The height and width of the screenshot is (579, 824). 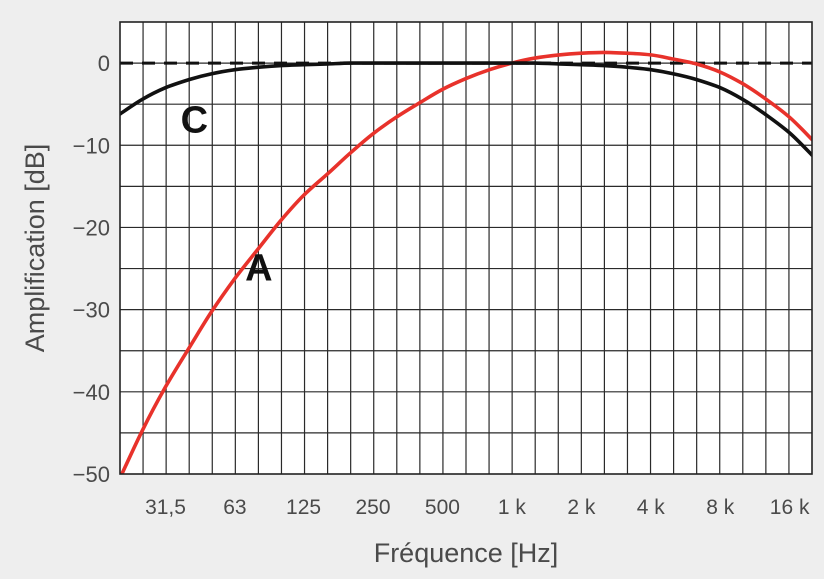 What do you see at coordinates (91, 310) in the screenshot?
I see `y-tick-label: −30` at bounding box center [91, 310].